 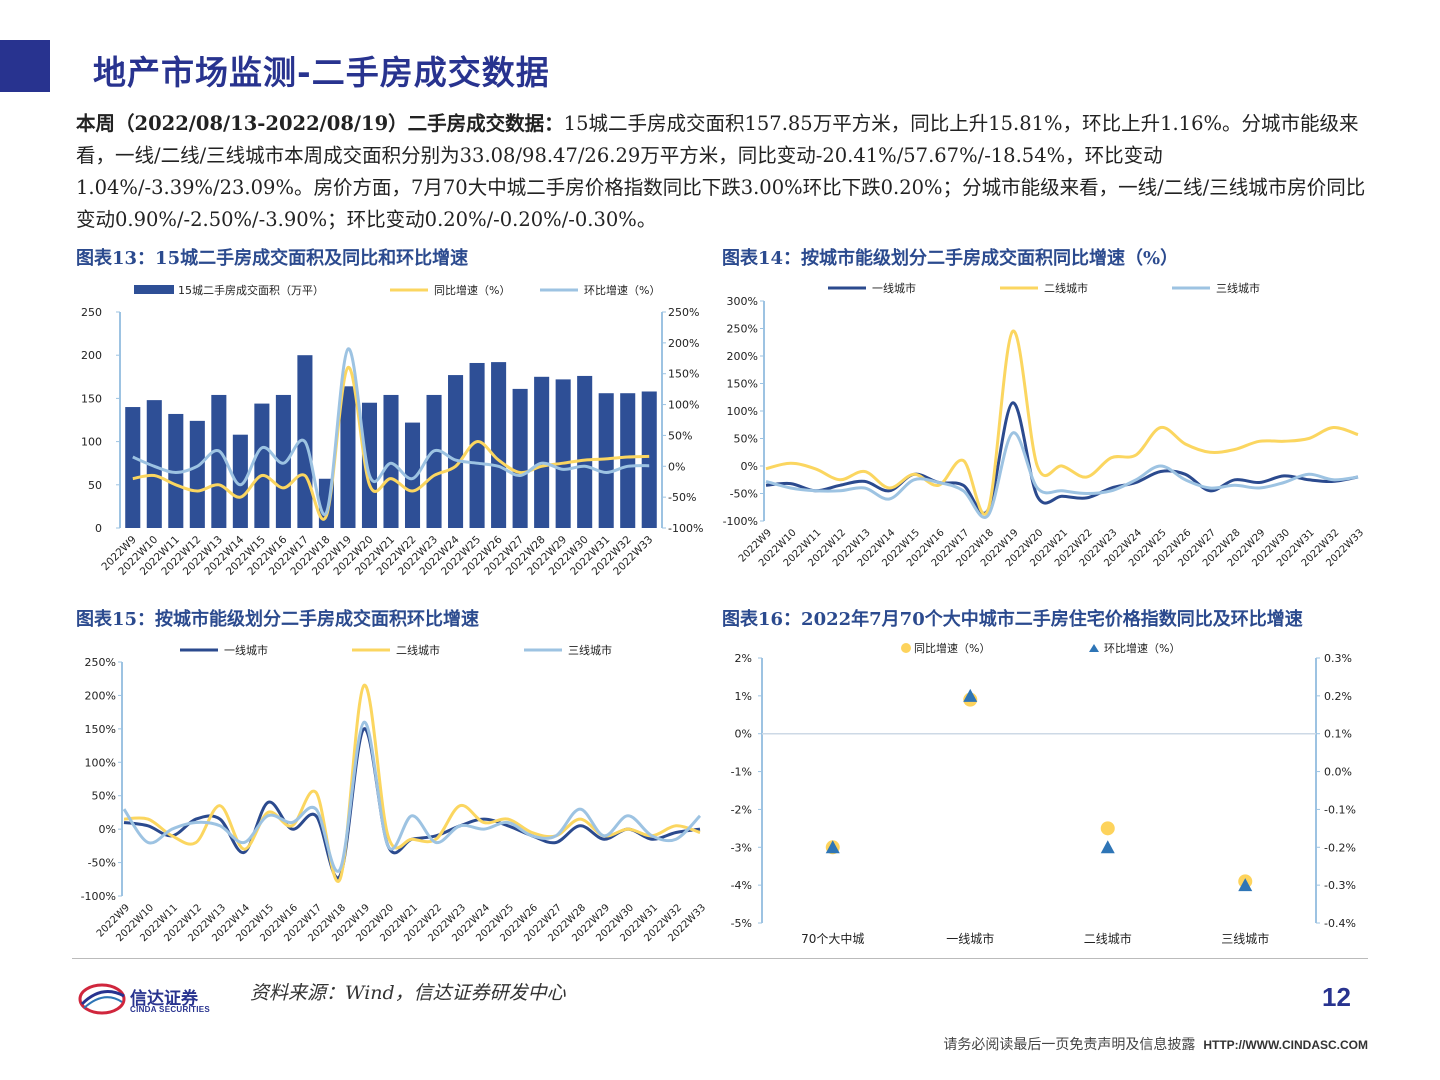 What do you see at coordinates (742, 301) in the screenshot?
I see `y-tick-label: 300%` at bounding box center [742, 301].